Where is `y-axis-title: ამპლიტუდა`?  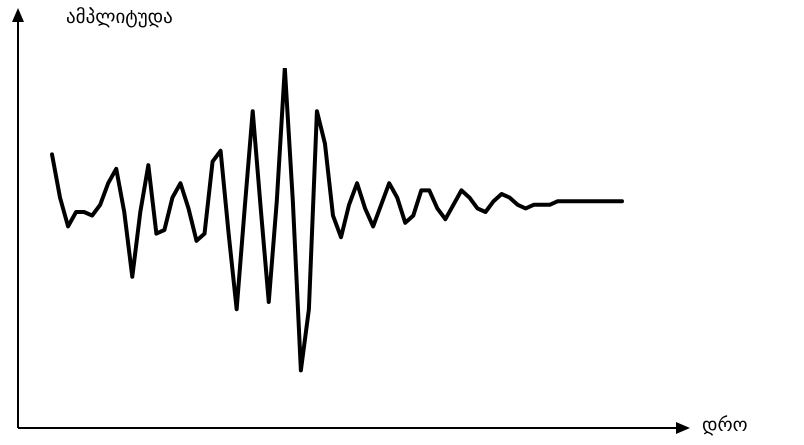 y-axis-title: ამპლიტუდა is located at coordinates (119, 17).